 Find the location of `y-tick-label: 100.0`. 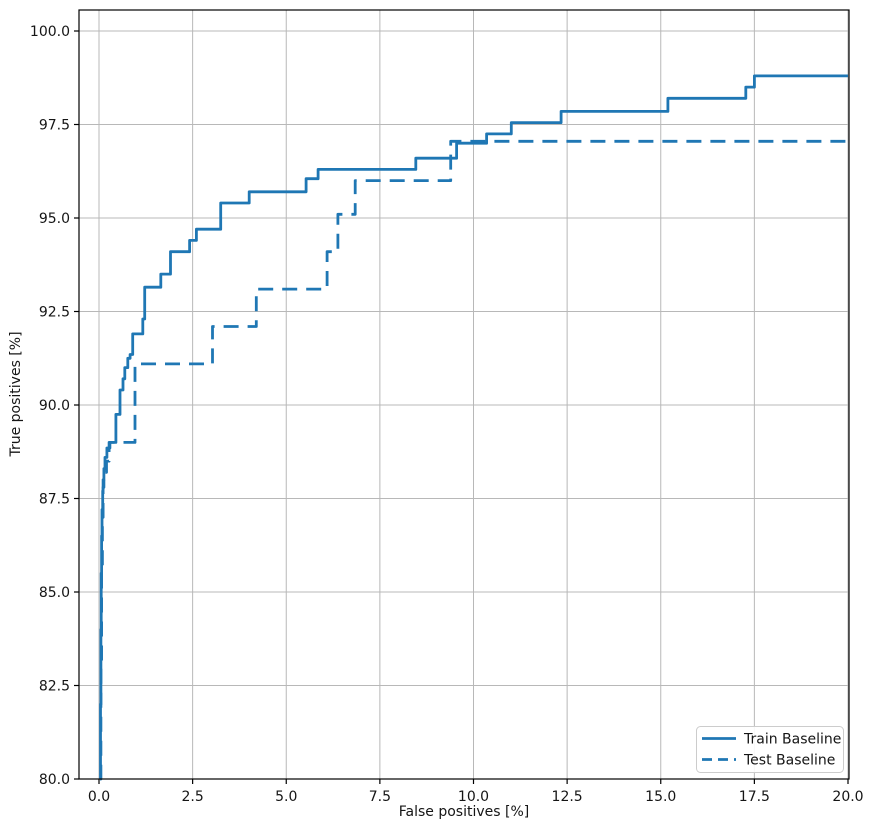

y-tick-label: 100.0 is located at coordinates (50, 32).